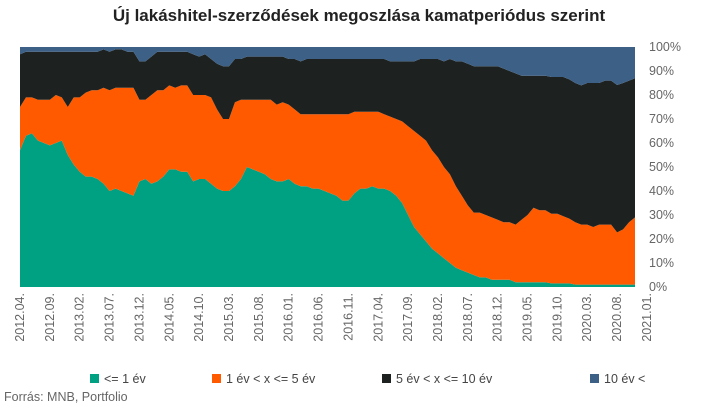 The width and height of the screenshot is (718, 412). Describe the element at coordinates (80, 317) in the screenshot. I see `x-tick-label: 2013.02.` at that location.